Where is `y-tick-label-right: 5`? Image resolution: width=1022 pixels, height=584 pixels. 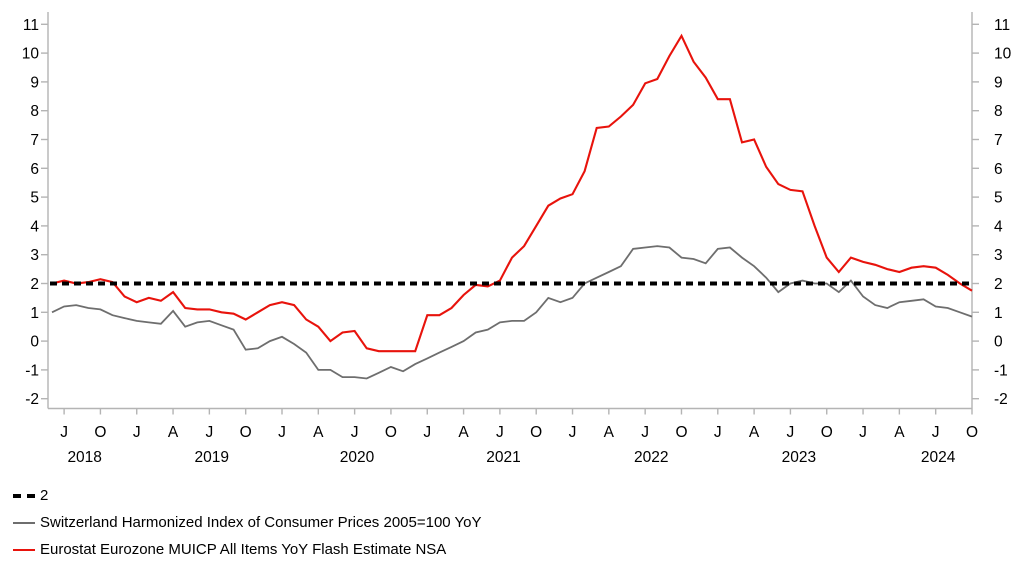 y-tick-label-right: 5 is located at coordinates (998, 198).